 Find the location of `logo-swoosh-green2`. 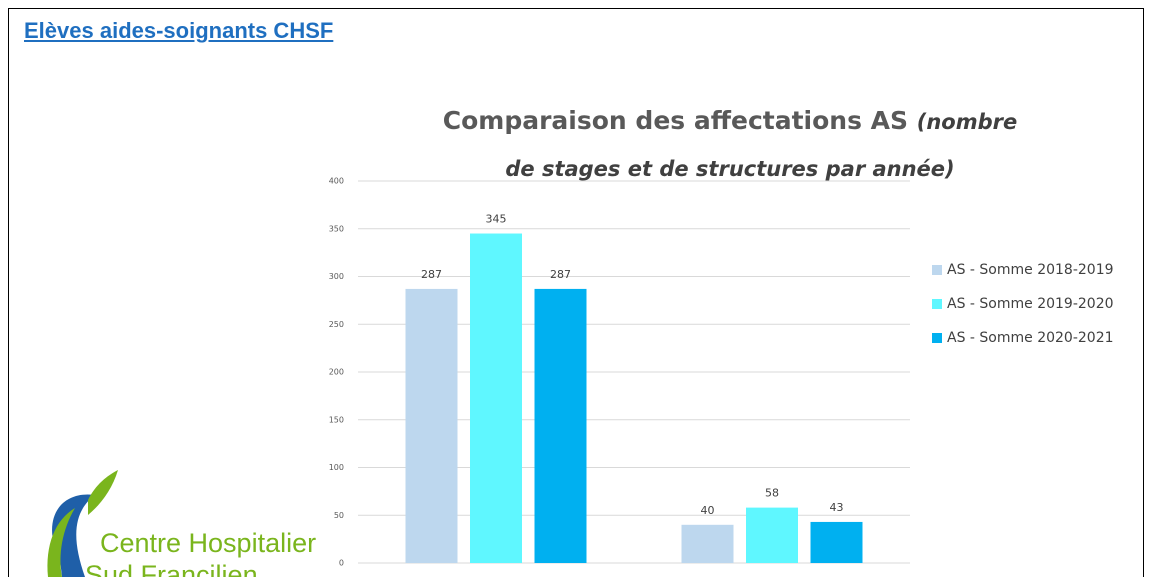

logo-swoosh-green2 is located at coordinates (61, 542).